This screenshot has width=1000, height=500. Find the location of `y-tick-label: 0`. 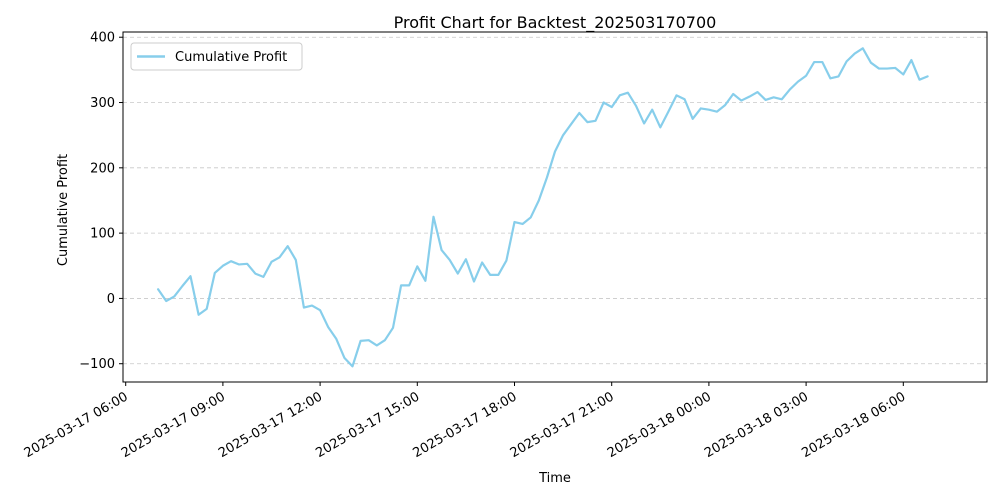

y-tick-label: 0 is located at coordinates (111, 299).